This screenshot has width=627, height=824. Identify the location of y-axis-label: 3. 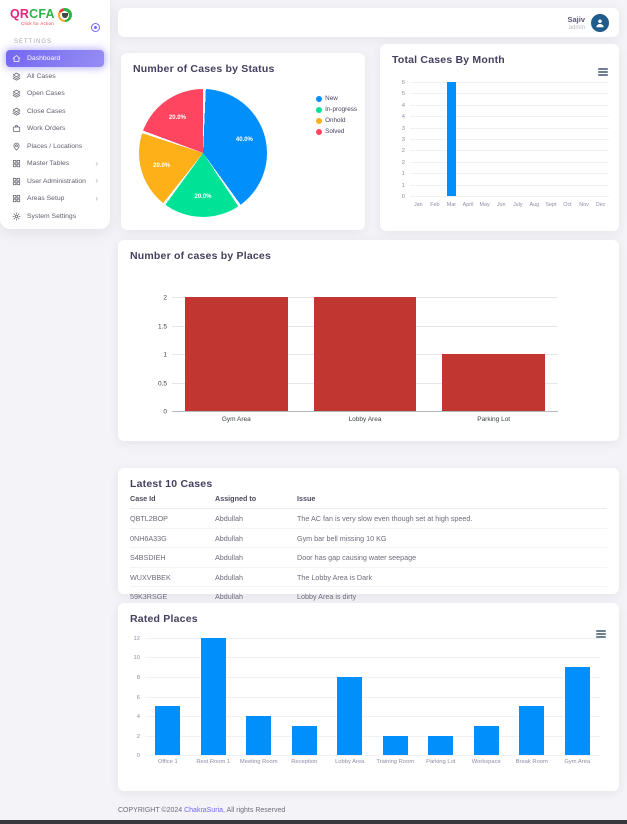
(403, 128).